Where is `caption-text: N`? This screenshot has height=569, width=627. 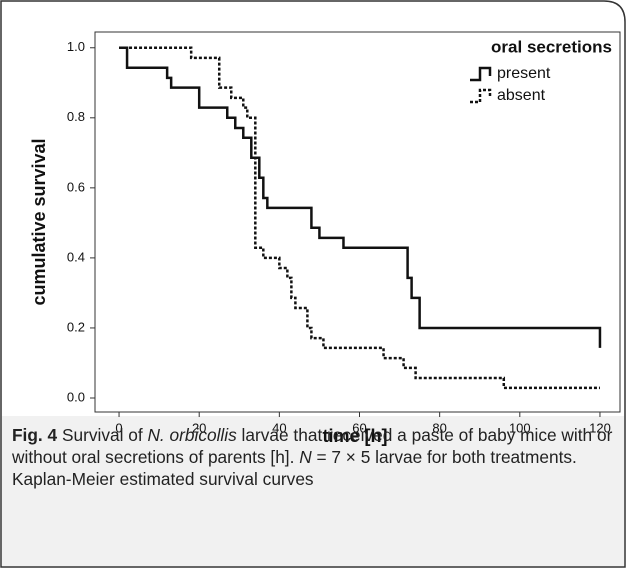
caption-text: N is located at coordinates (305, 457).